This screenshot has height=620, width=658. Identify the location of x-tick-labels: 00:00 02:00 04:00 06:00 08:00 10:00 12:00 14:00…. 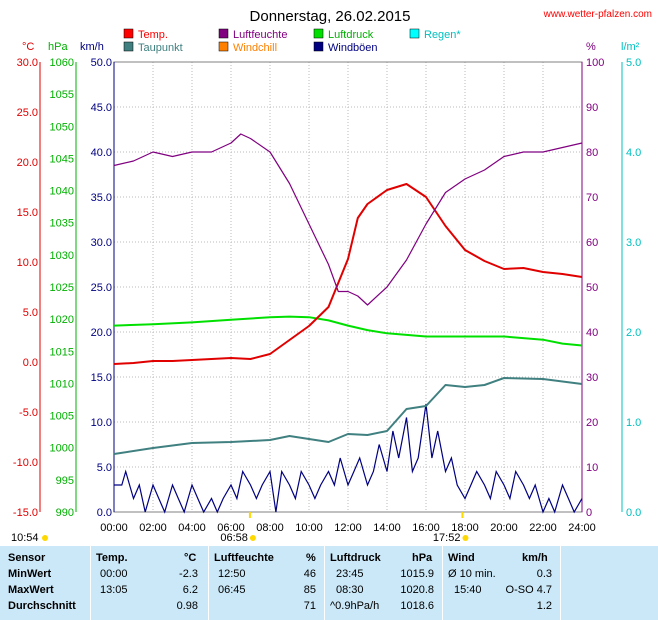
(348, 528).